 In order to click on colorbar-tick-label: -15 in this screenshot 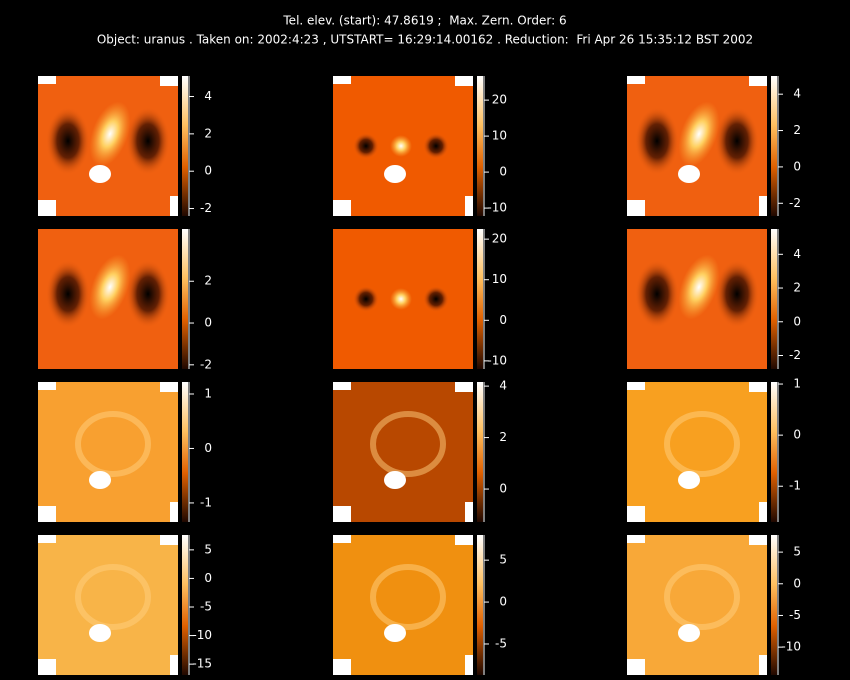, I will do `click(202, 664)`.